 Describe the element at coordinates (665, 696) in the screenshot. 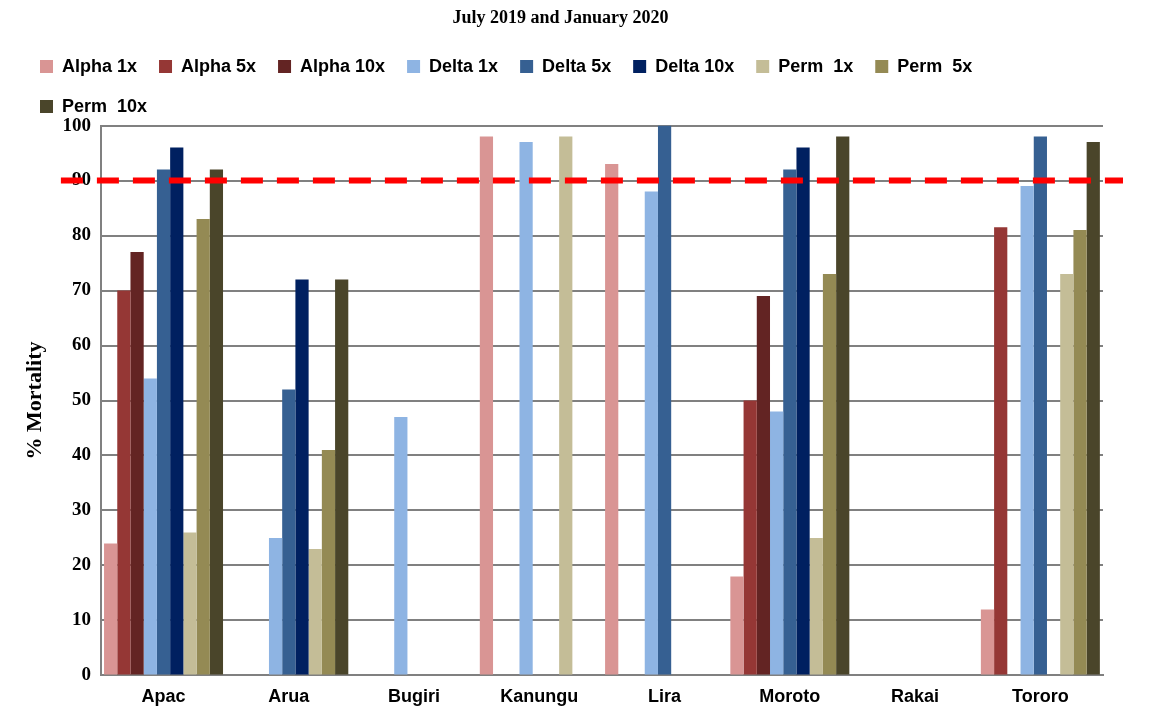

I see `x-tick-label: Lira` at that location.